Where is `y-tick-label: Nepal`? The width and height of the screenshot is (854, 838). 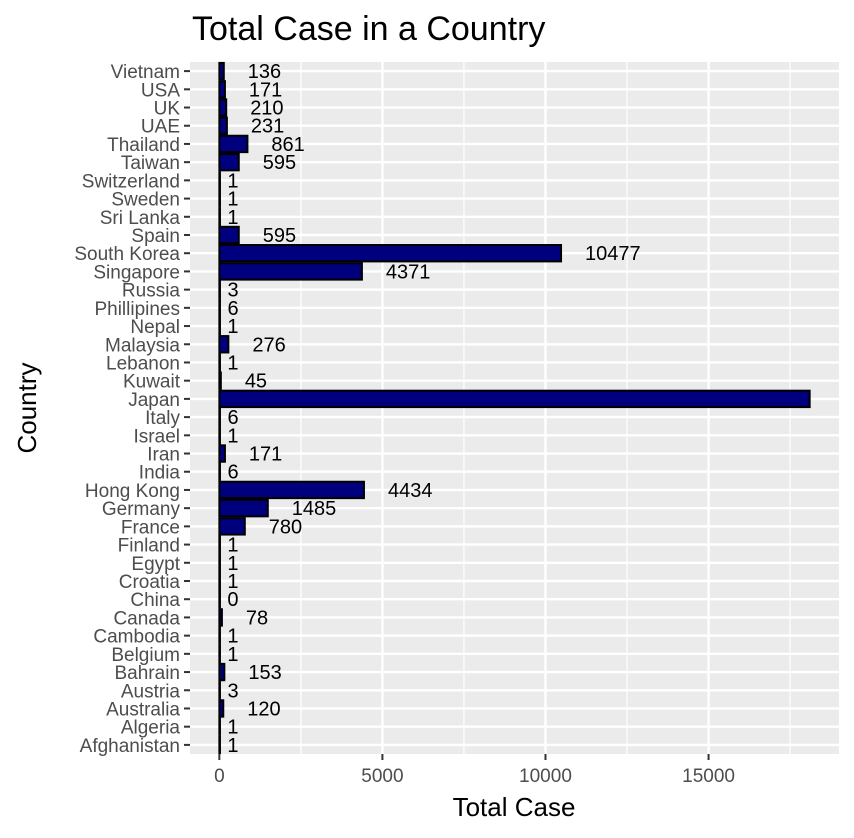
y-tick-label: Nepal is located at coordinates (155, 327).